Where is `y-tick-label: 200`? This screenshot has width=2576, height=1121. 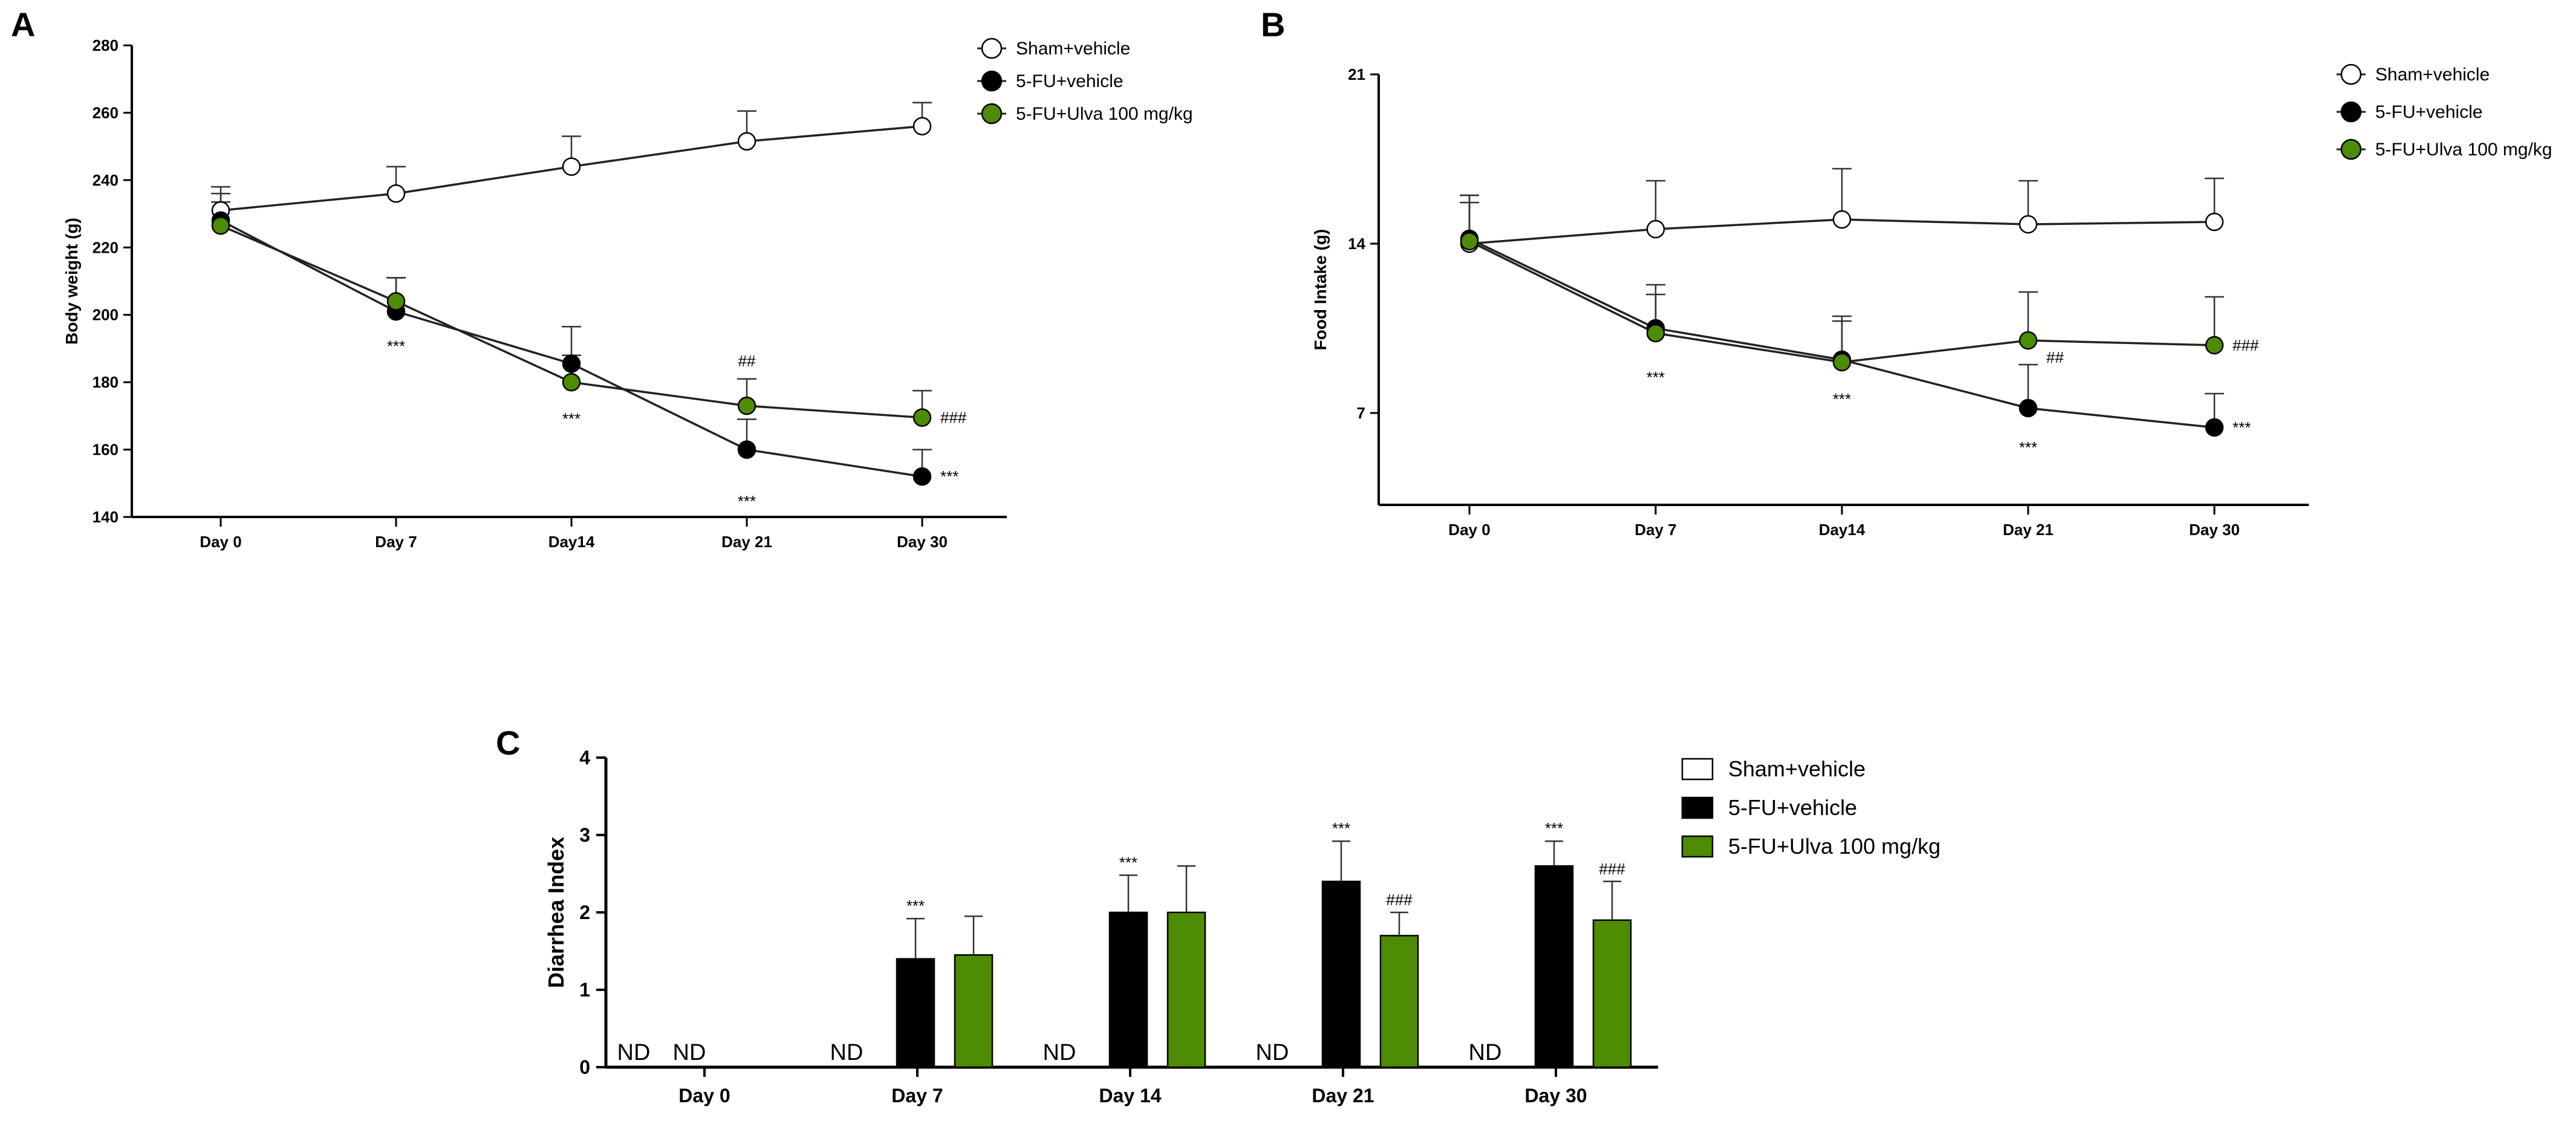
y-tick-label: 200 is located at coordinates (106, 315).